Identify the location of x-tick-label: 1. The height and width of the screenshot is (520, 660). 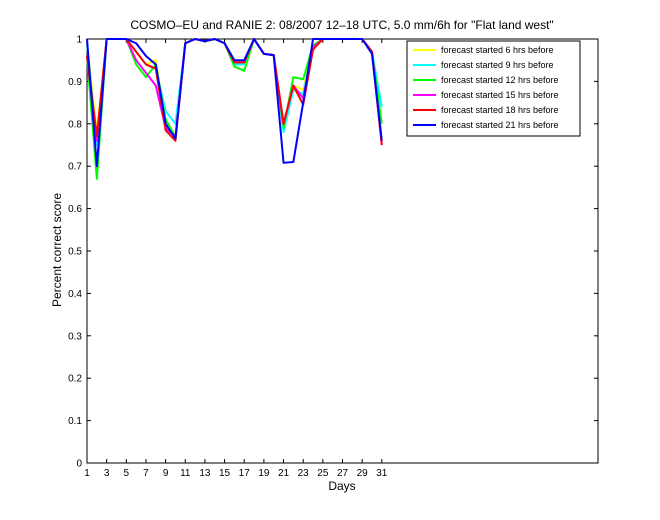
(87, 473).